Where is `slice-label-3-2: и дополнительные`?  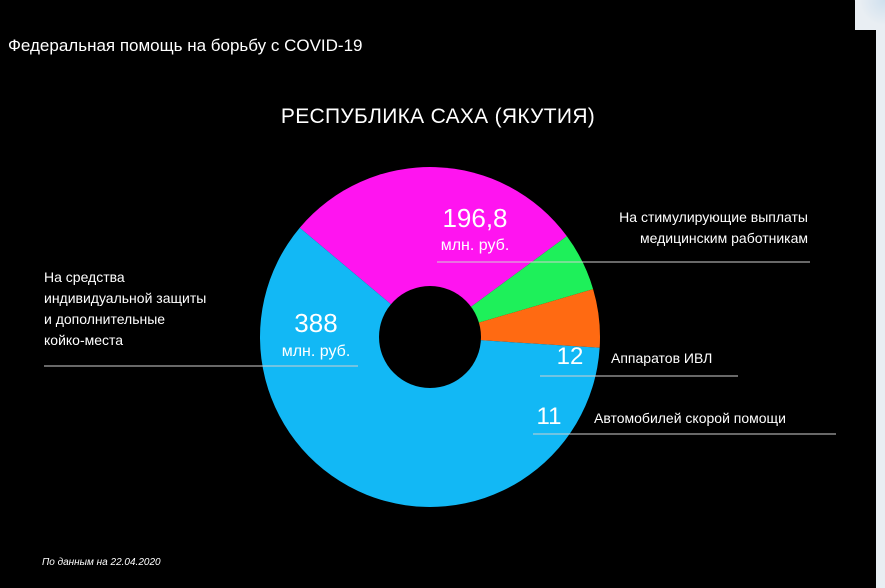 slice-label-3-2: и дополнительные is located at coordinates (104, 319).